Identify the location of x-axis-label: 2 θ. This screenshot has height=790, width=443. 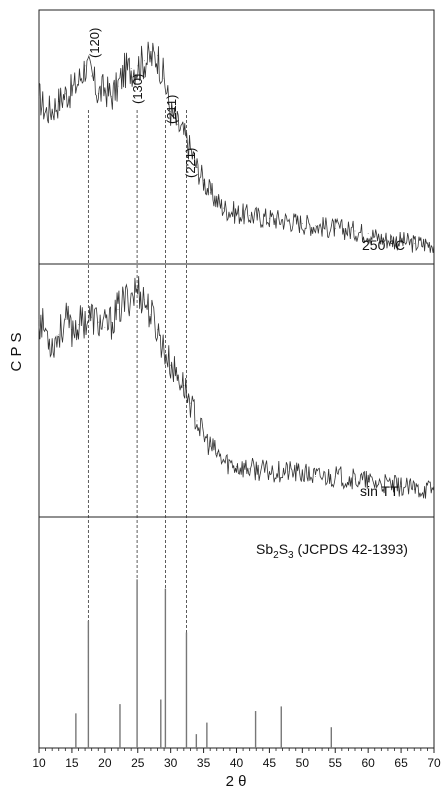
(236, 781).